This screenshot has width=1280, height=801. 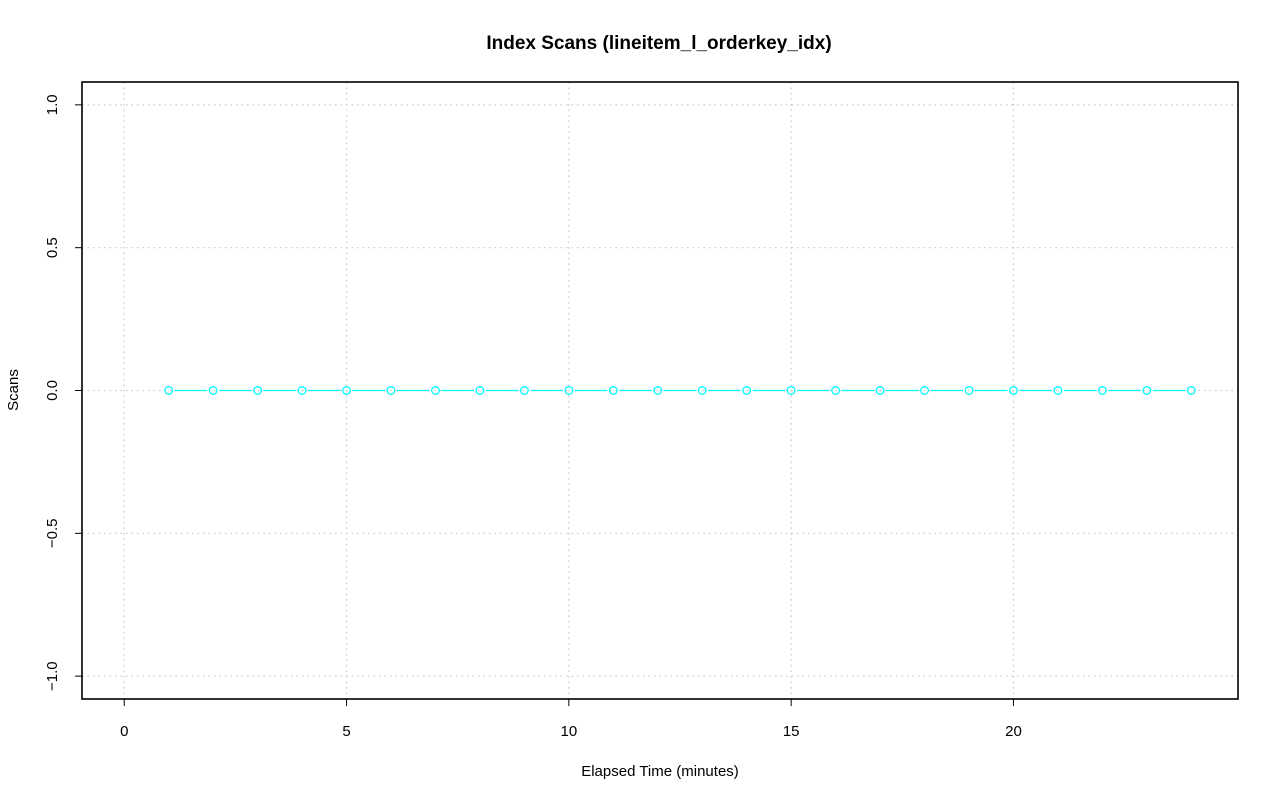 I want to click on chart-title: Index Scans (lineitem_l_orderkey_idx), so click(x=658, y=43).